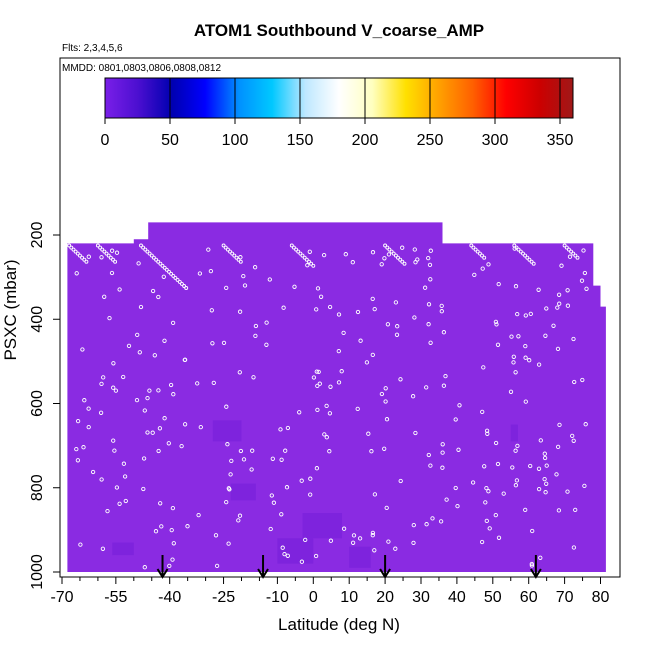 The image size is (650, 650). What do you see at coordinates (115, 597) in the screenshot?
I see `x-tick-label: -55` at bounding box center [115, 597].